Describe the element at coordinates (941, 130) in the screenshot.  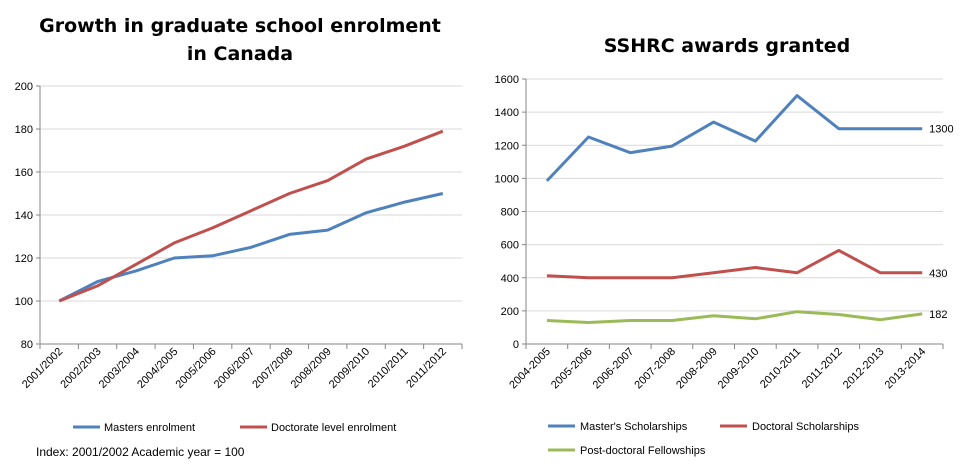
I see `series-end-label-1: 1300` at that location.